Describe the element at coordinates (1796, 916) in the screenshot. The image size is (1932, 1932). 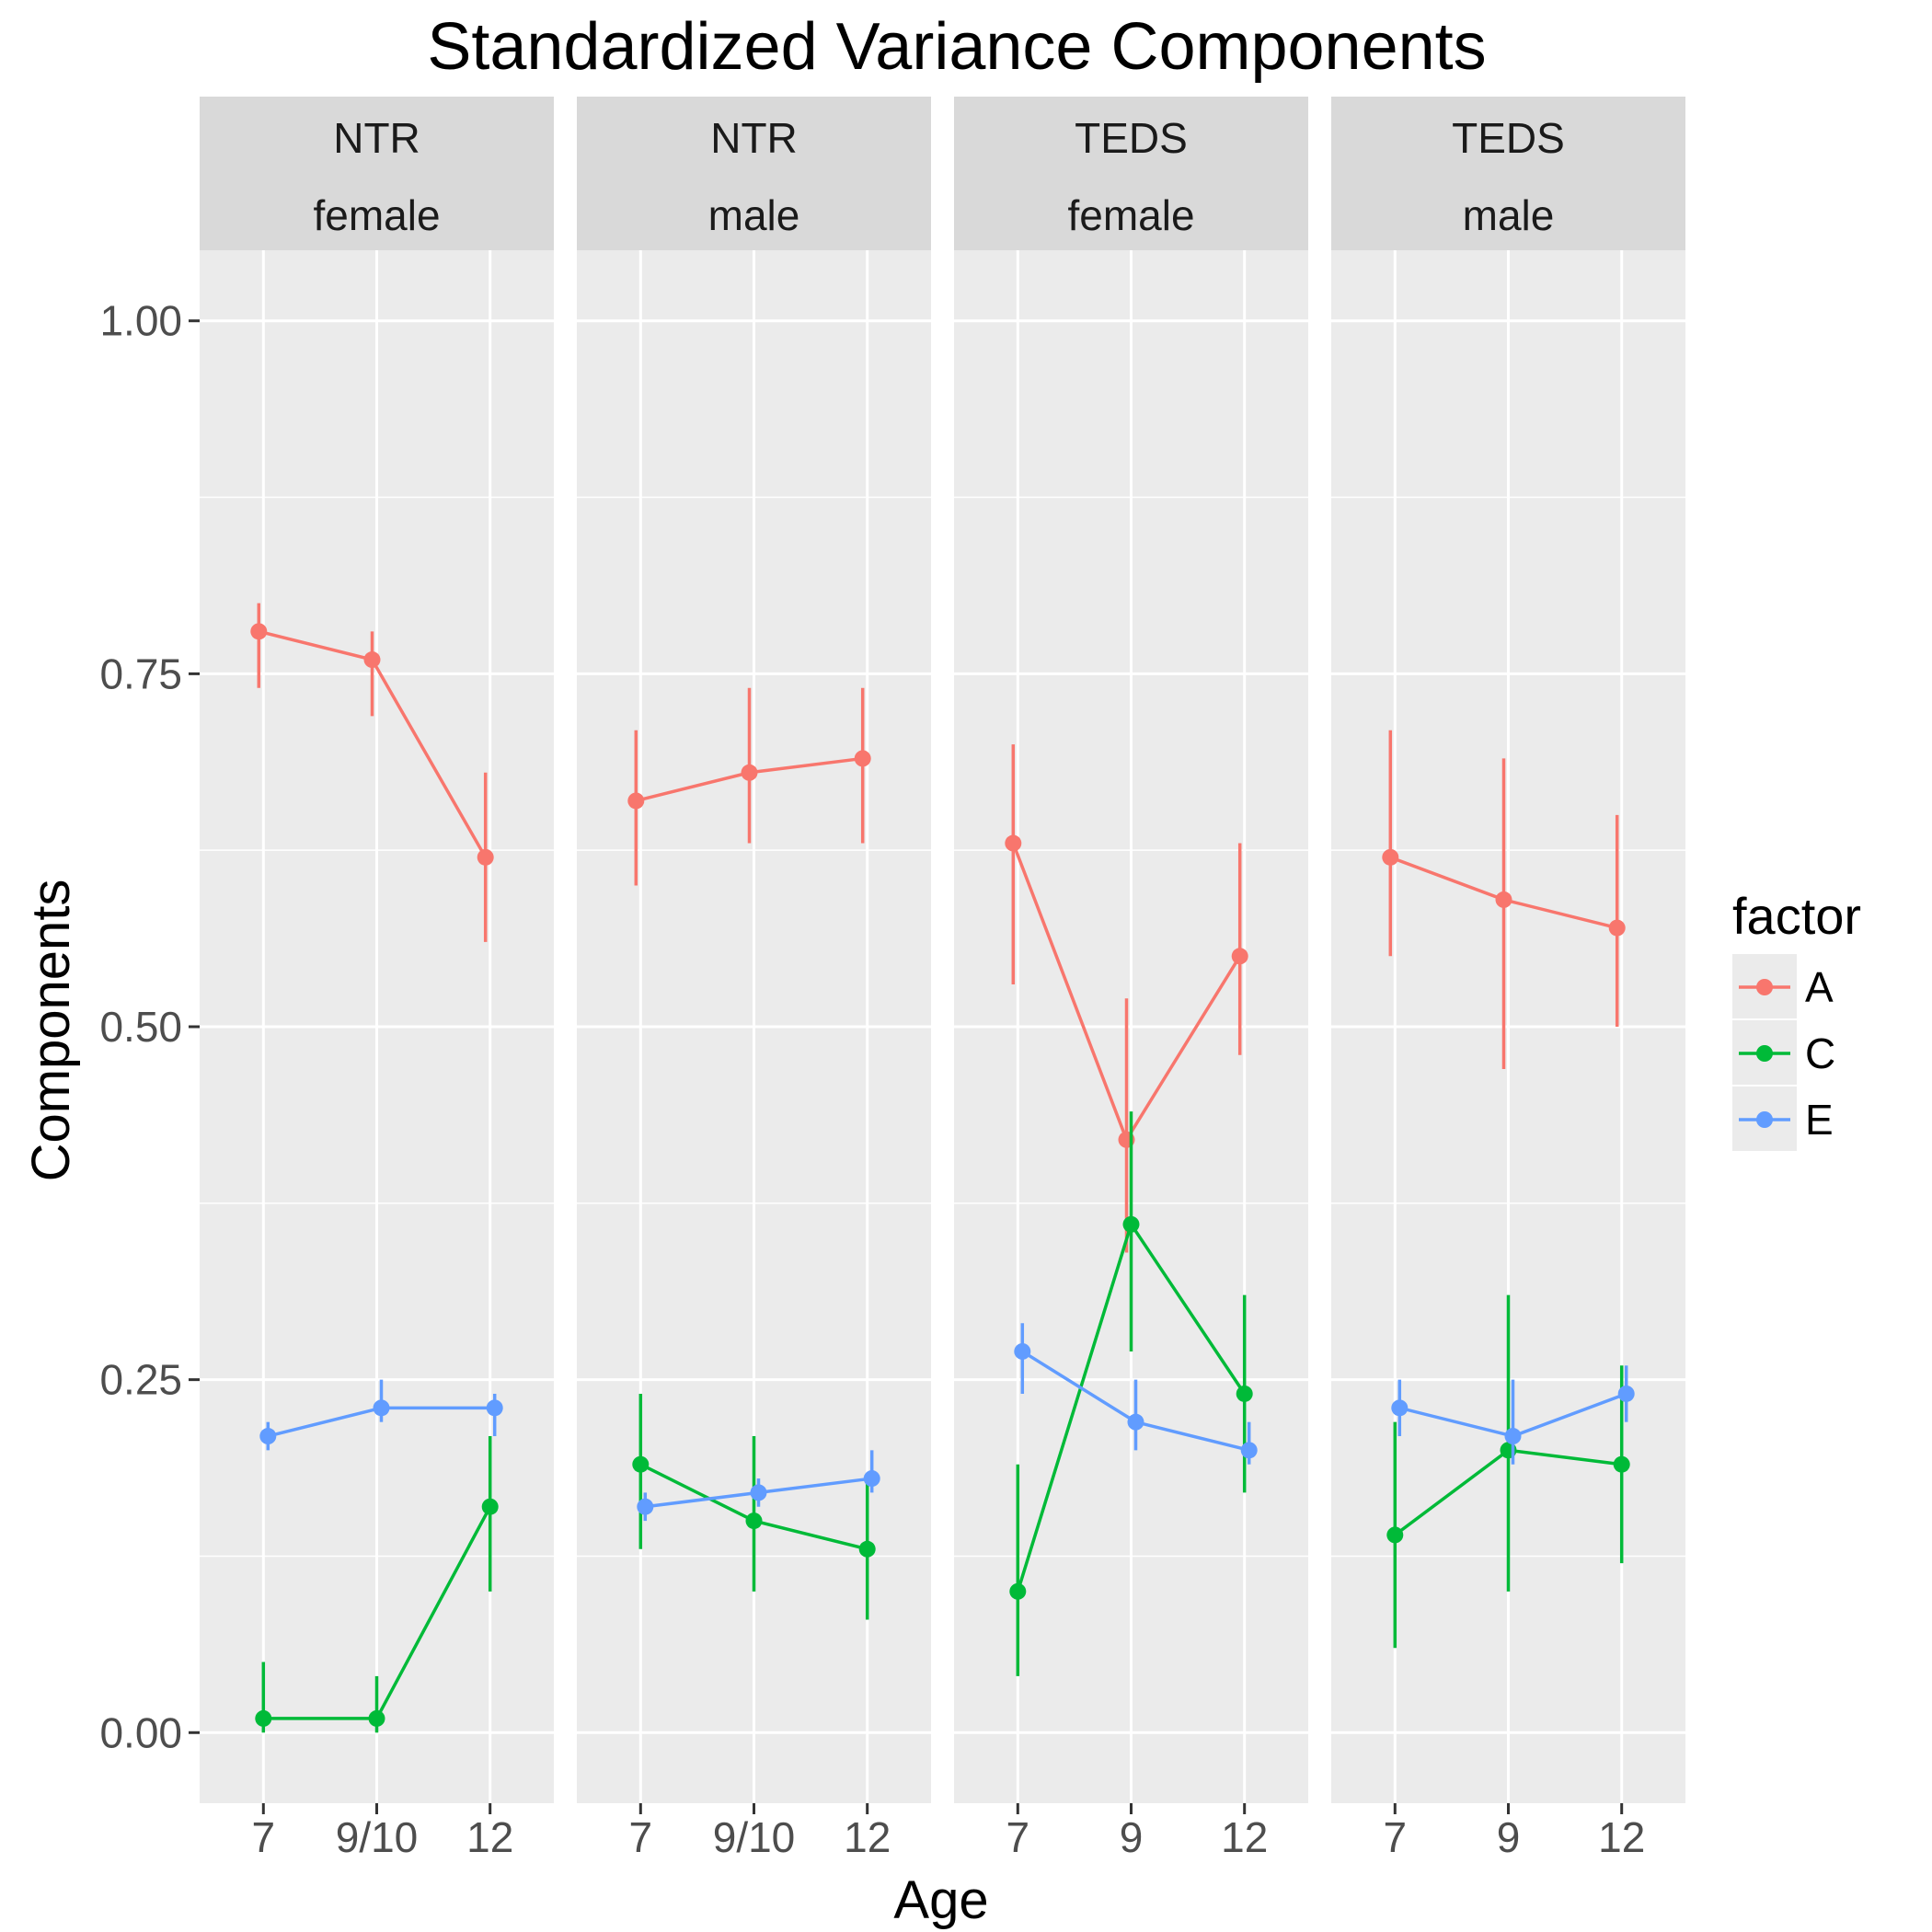
I see `legend-title: factor` at that location.